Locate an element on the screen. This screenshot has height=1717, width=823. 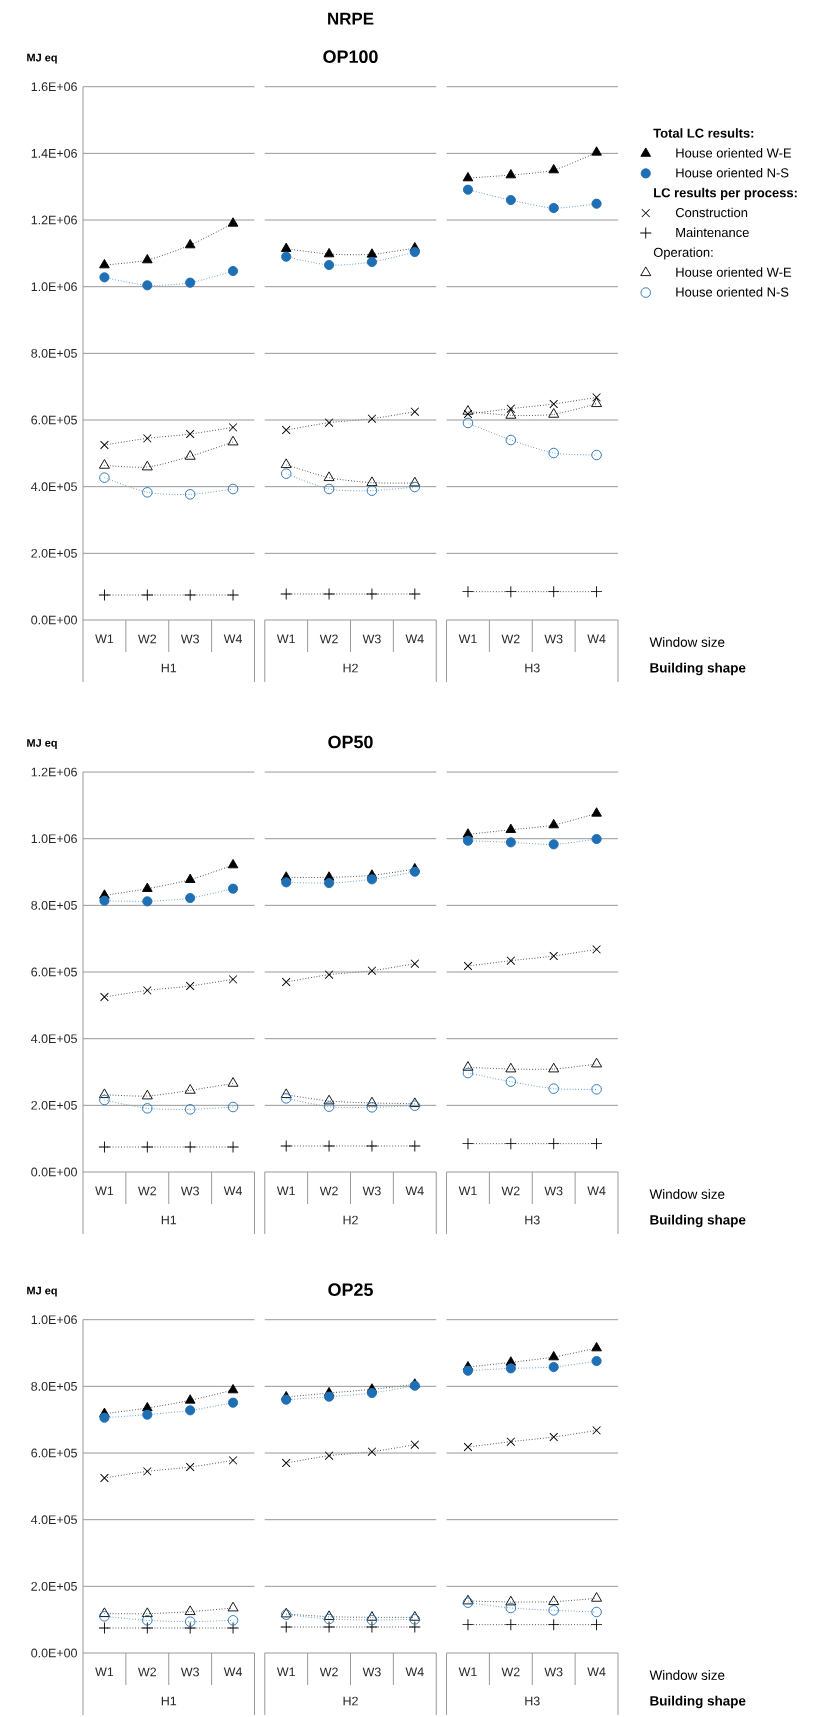
chart-title: OP25 is located at coordinates (350, 1290).